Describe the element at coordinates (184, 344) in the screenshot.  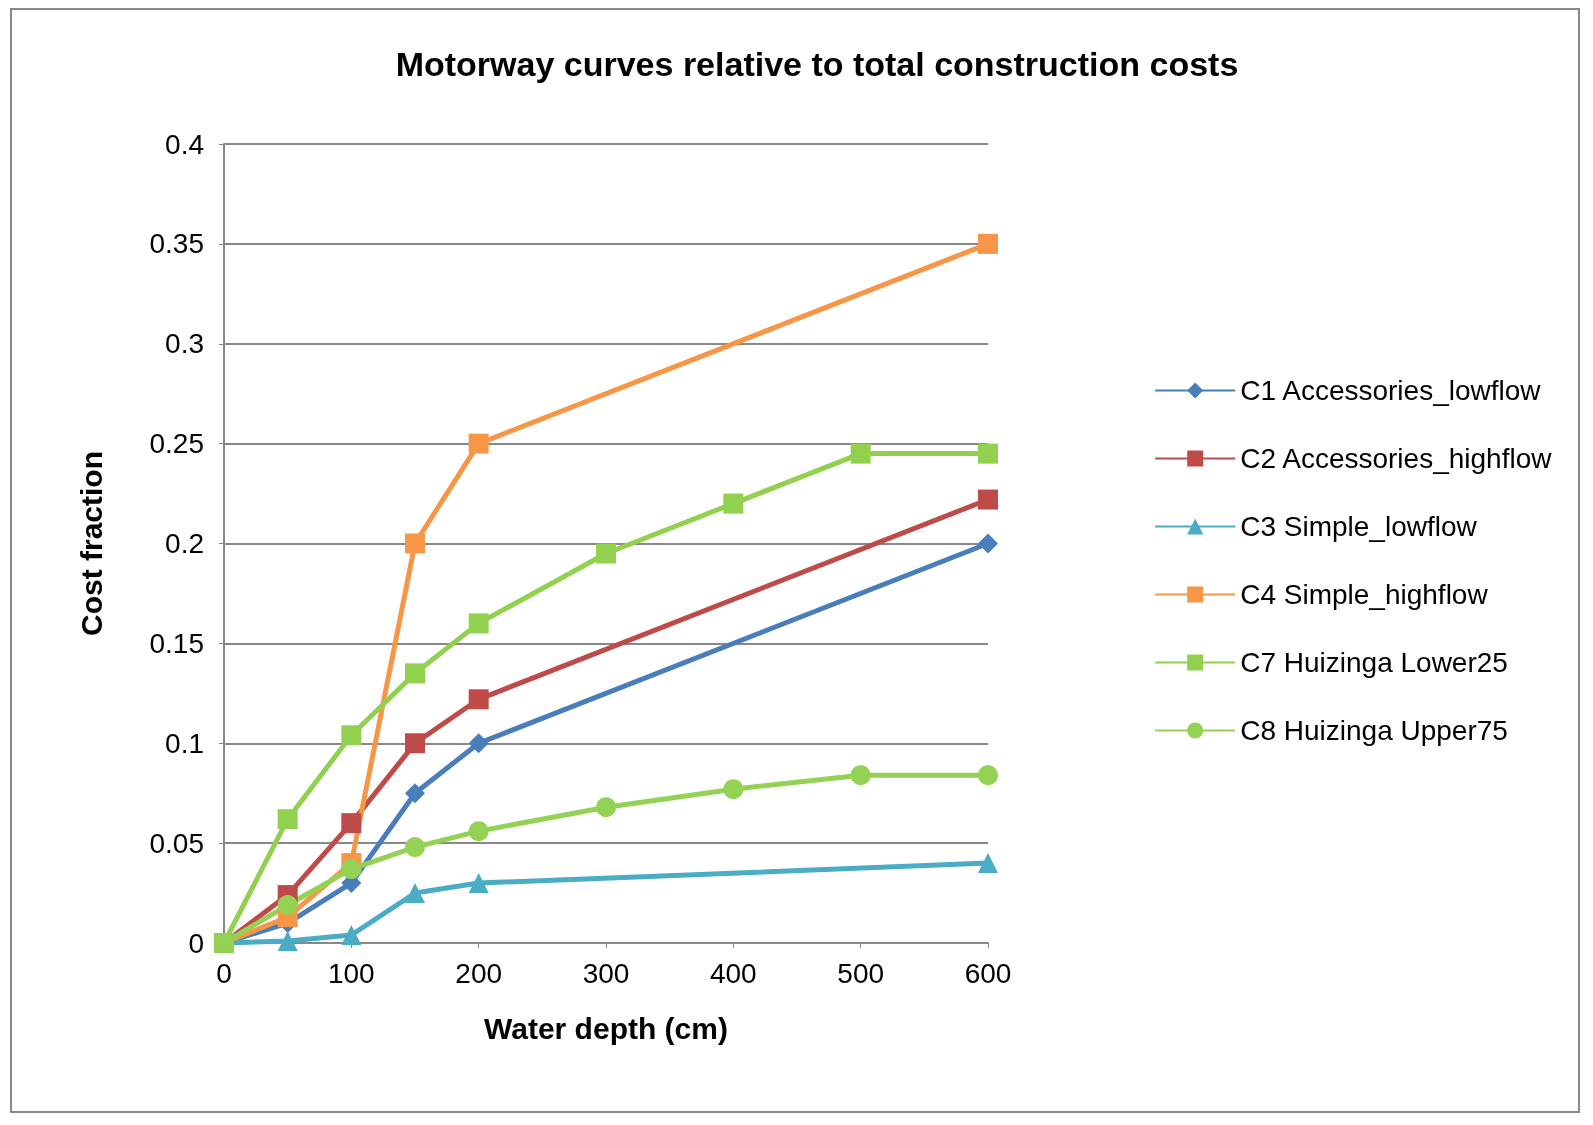
I see `y-tick-label: 0.3` at that location.